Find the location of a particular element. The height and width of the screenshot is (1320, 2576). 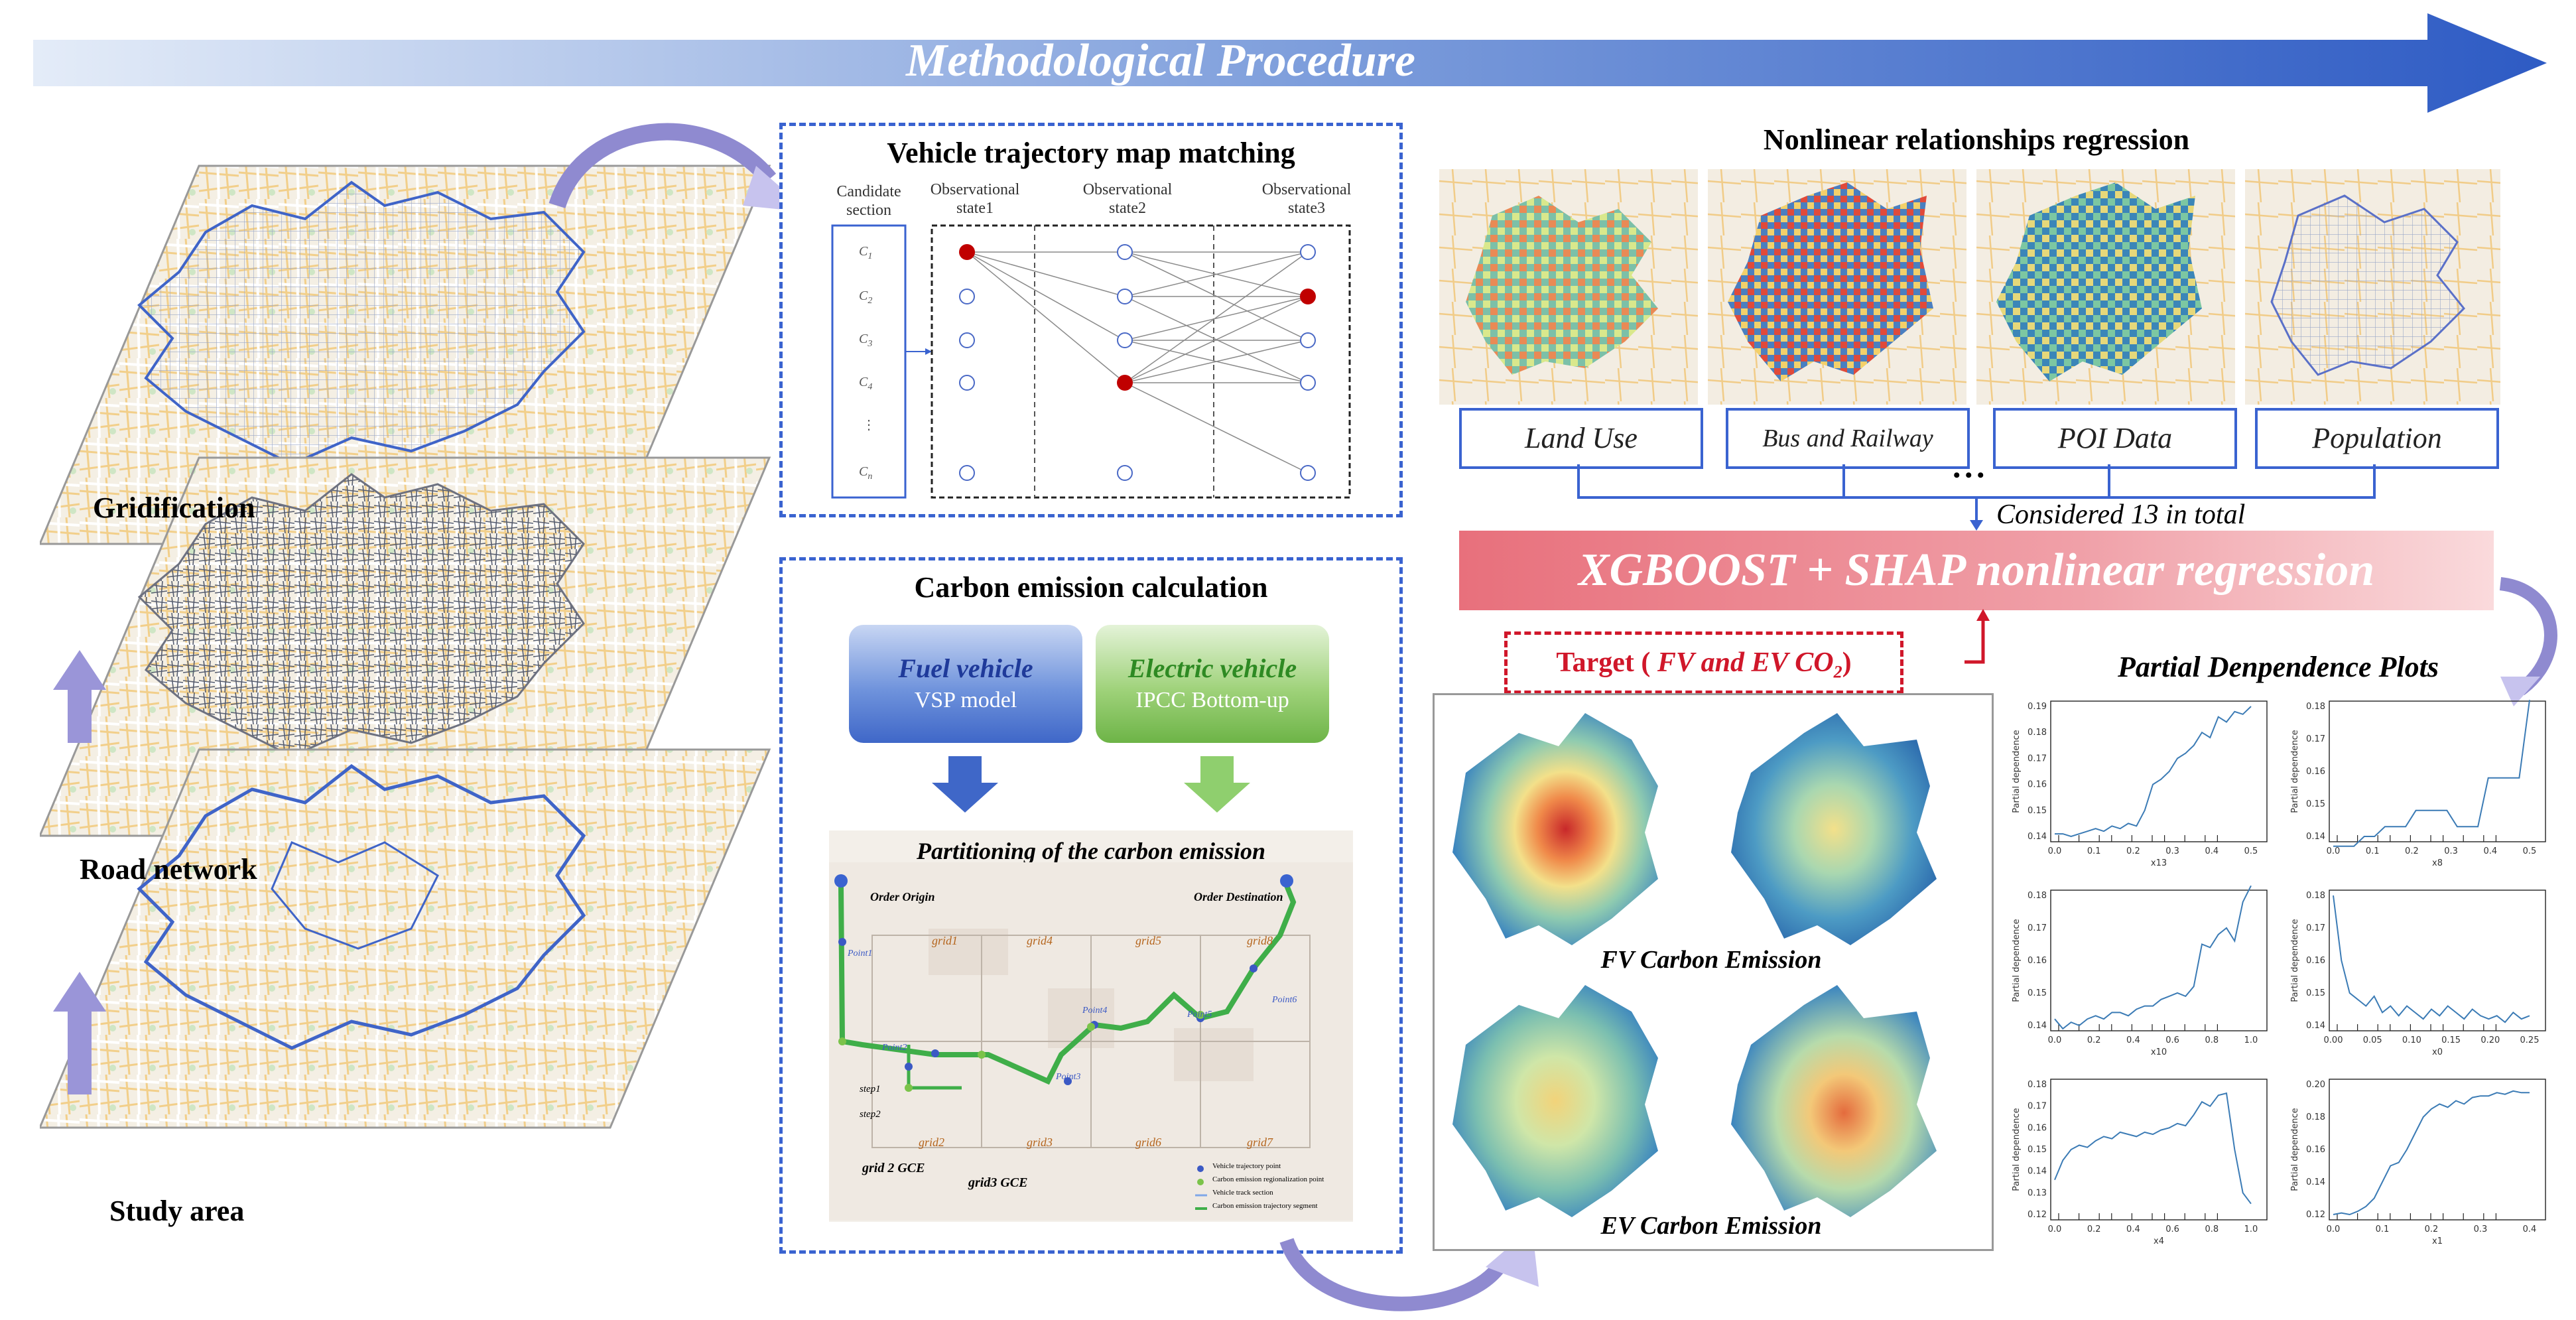

map-matching-panel is located at coordinates (1091, 320).